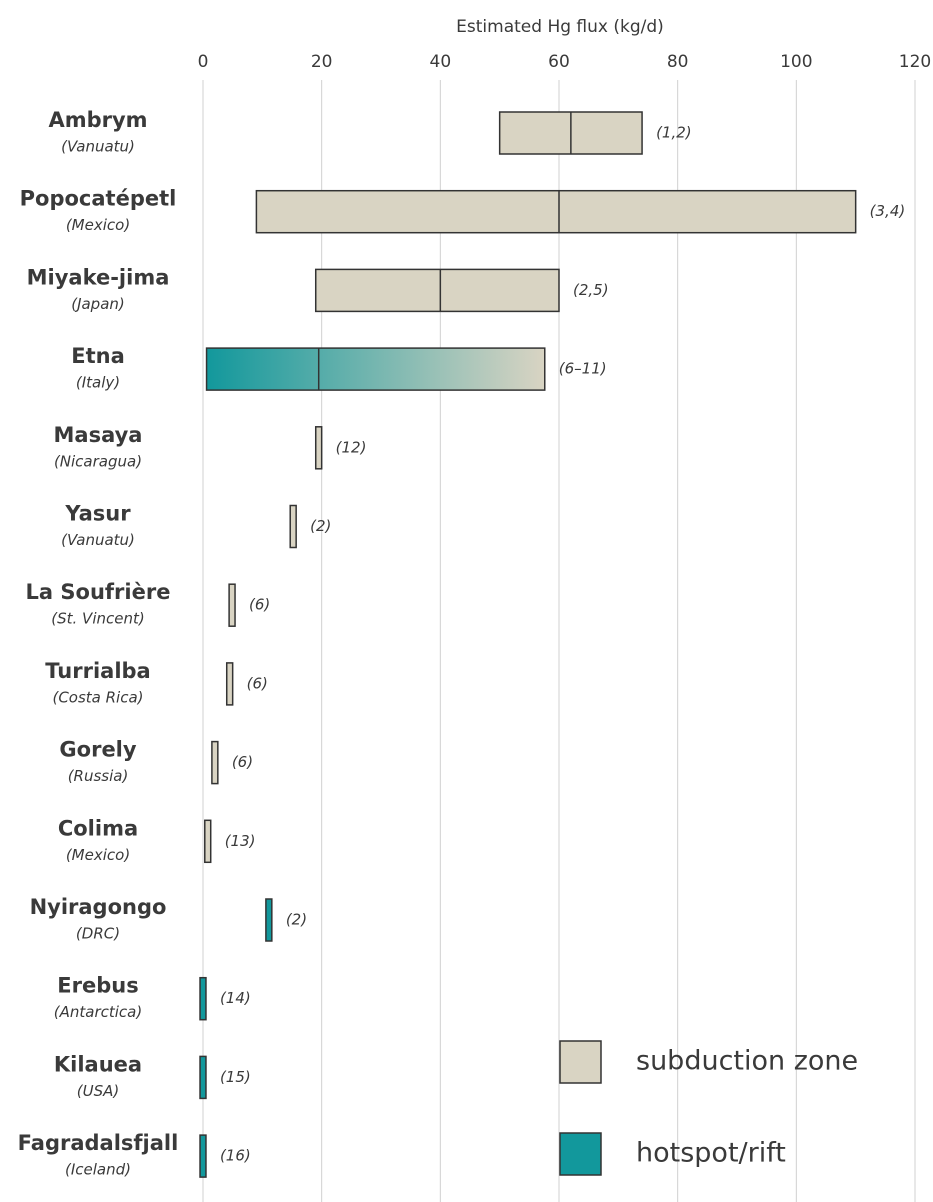 Image resolution: width=933 pixels, height=1202 pixels. I want to click on volcano-country: (Costa Rica), so click(97, 697).